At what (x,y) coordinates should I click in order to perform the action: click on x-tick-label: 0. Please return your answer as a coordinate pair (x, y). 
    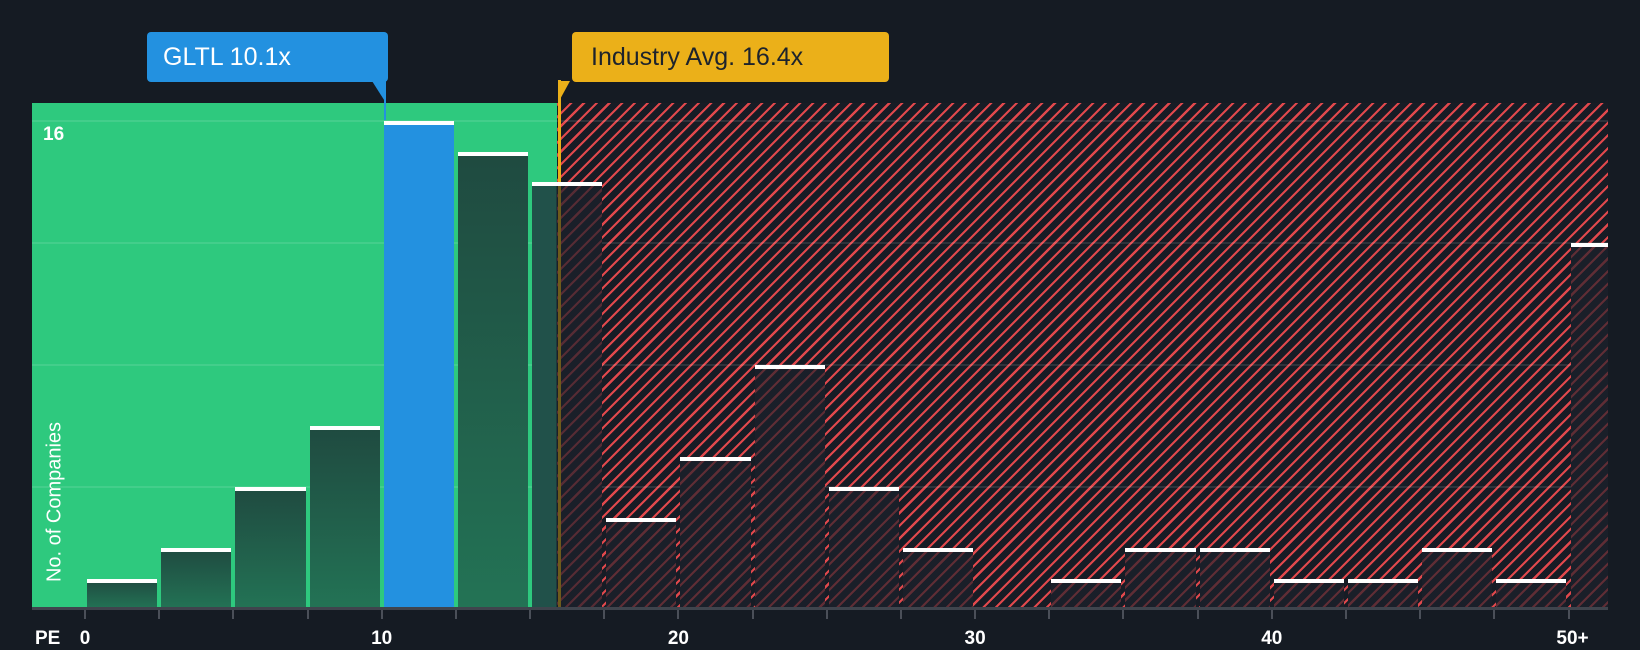
    Looking at the image, I should click on (85, 638).